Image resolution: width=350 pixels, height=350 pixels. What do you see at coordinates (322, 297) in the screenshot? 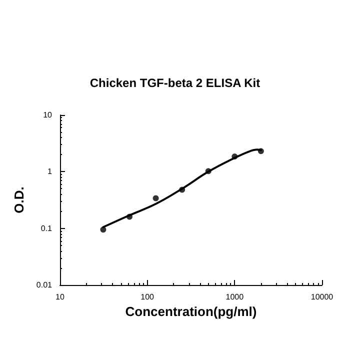
I see `x-tick-label: 10000` at bounding box center [322, 297].